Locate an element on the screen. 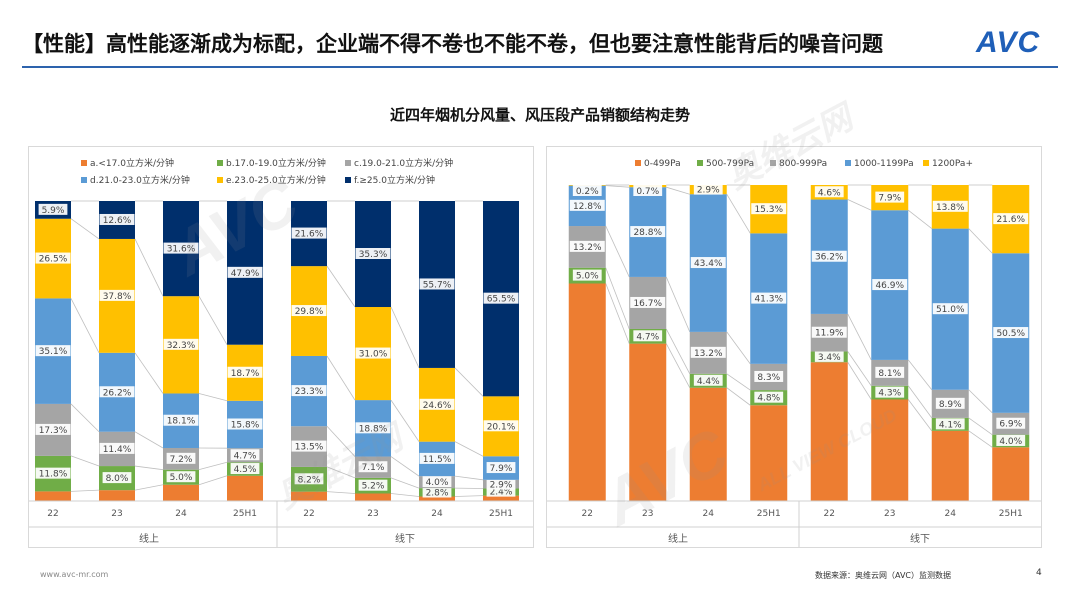 This screenshot has width=1080, height=608. c1-tick-label-5: 23 is located at coordinates (889, 514).